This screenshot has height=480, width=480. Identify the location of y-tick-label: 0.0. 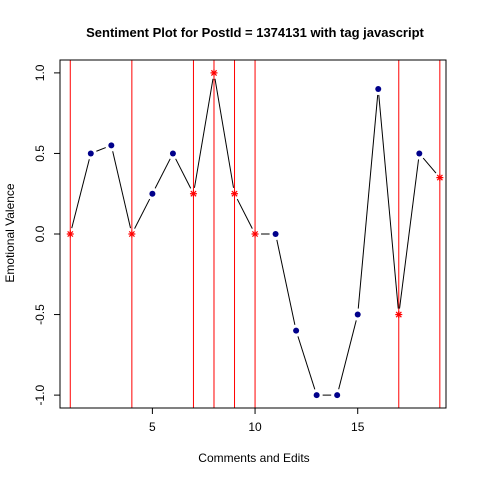
(40, 233).